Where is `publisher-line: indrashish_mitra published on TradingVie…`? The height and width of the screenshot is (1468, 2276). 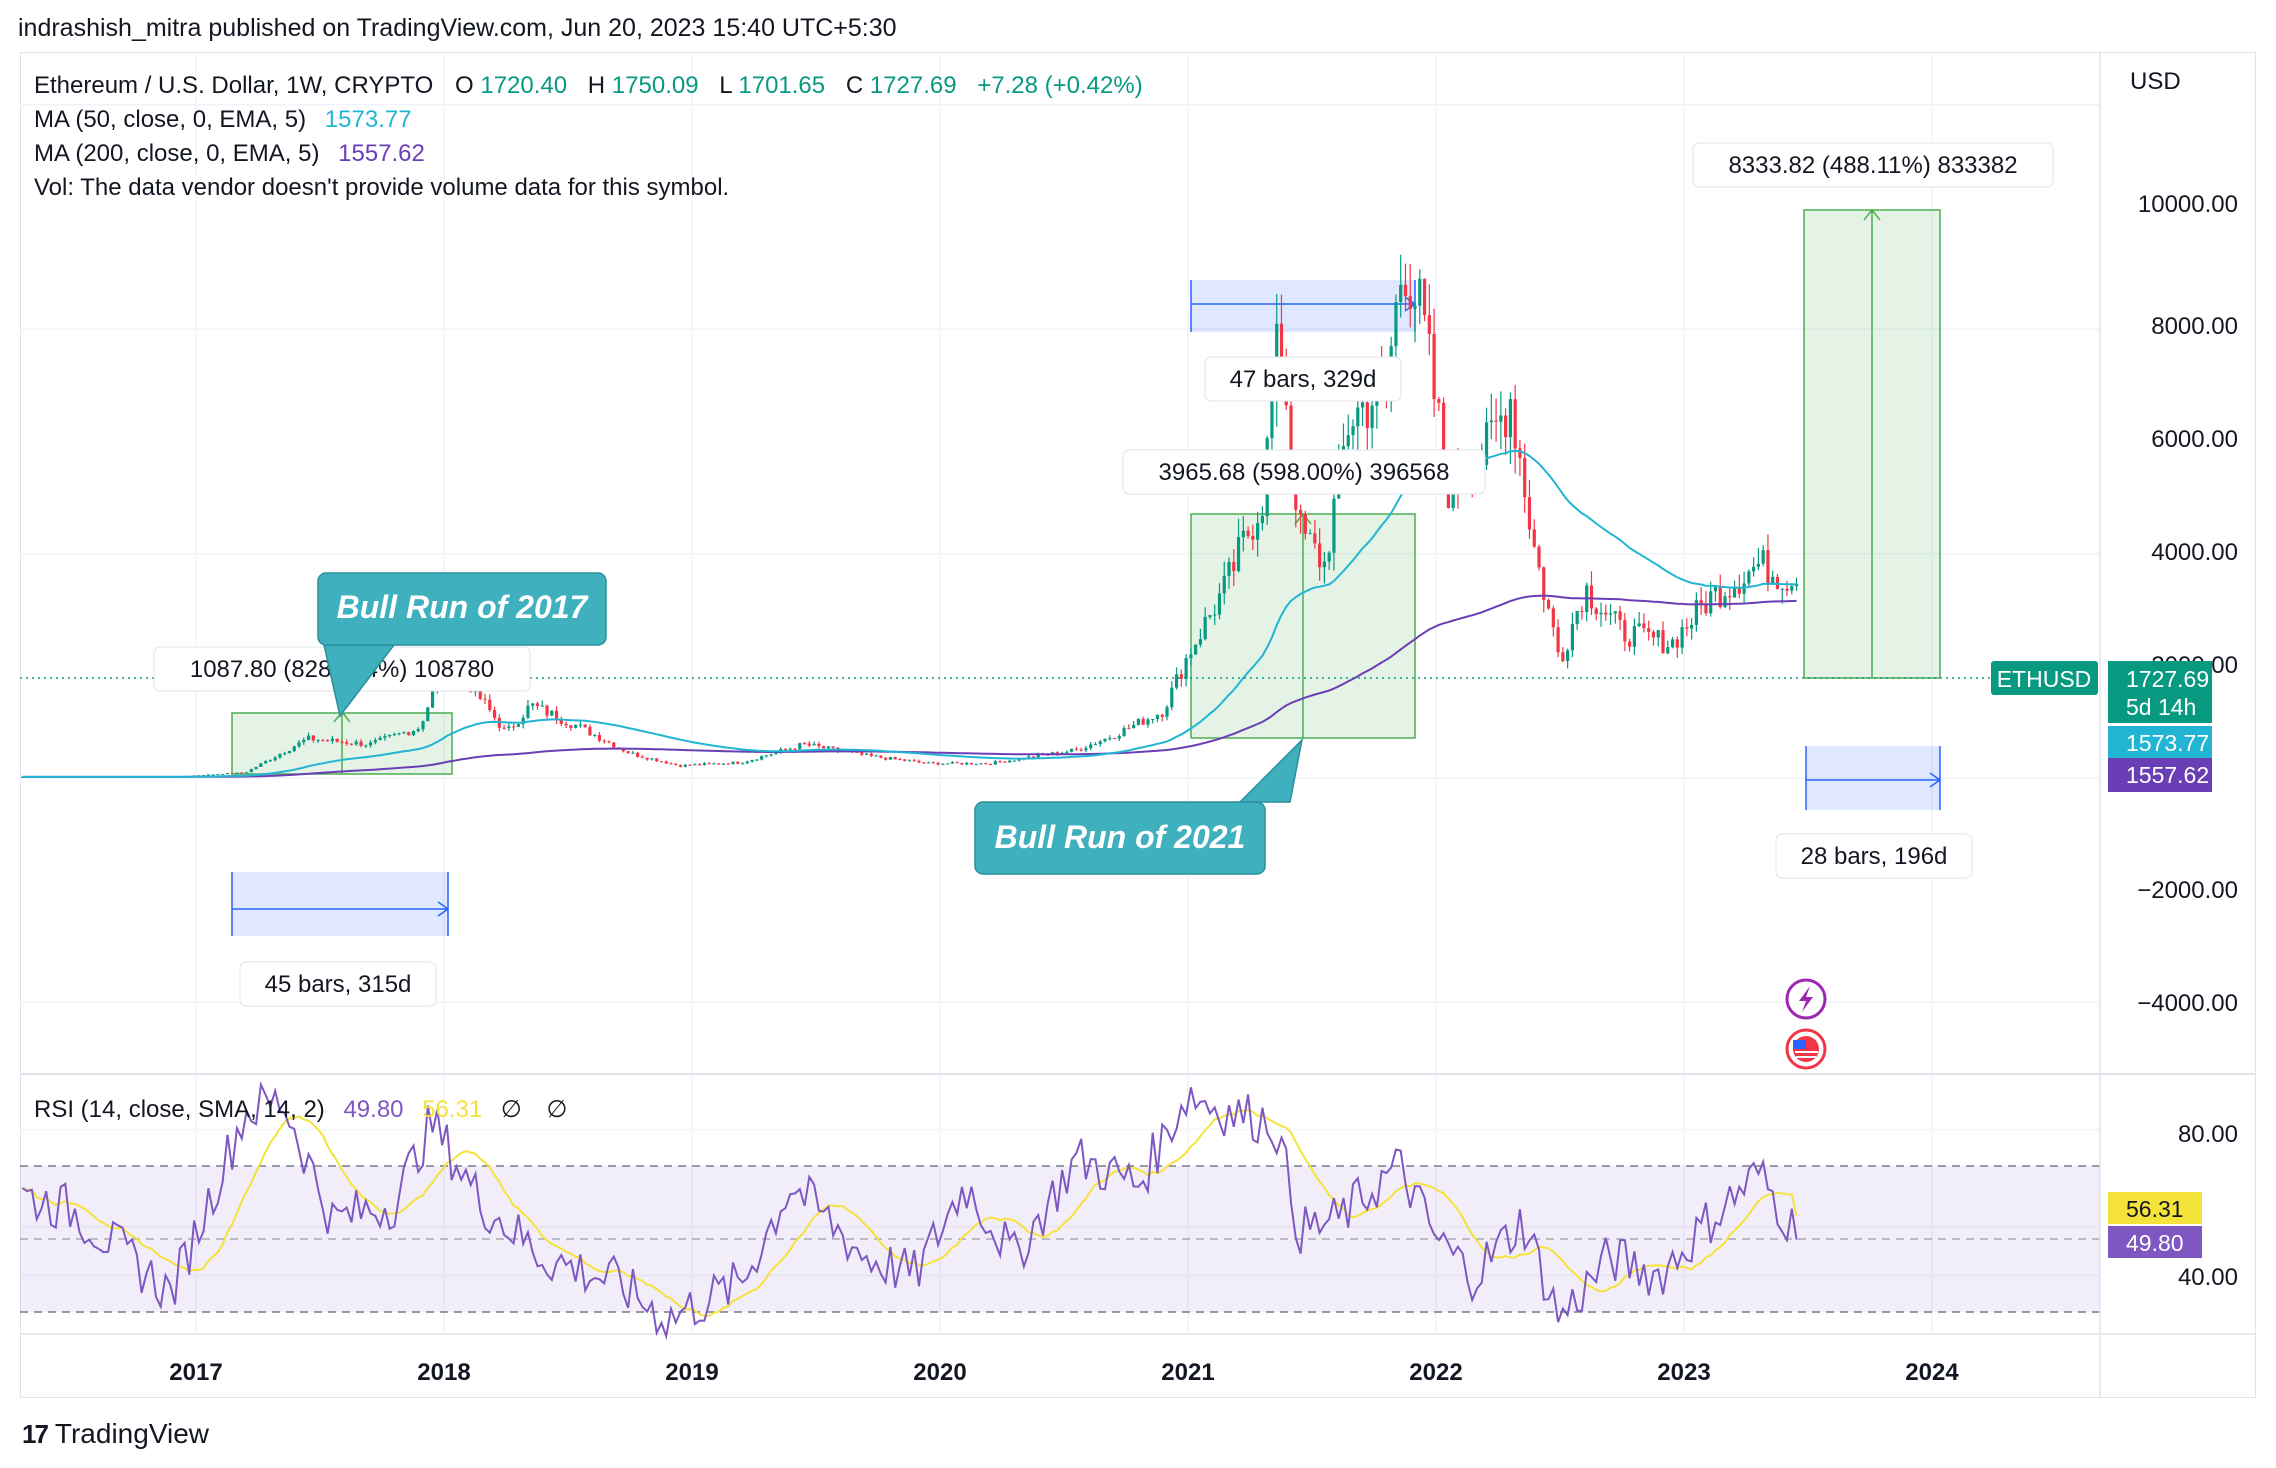 publisher-line: indrashish_mitra published on TradingVie… is located at coordinates (457, 28).